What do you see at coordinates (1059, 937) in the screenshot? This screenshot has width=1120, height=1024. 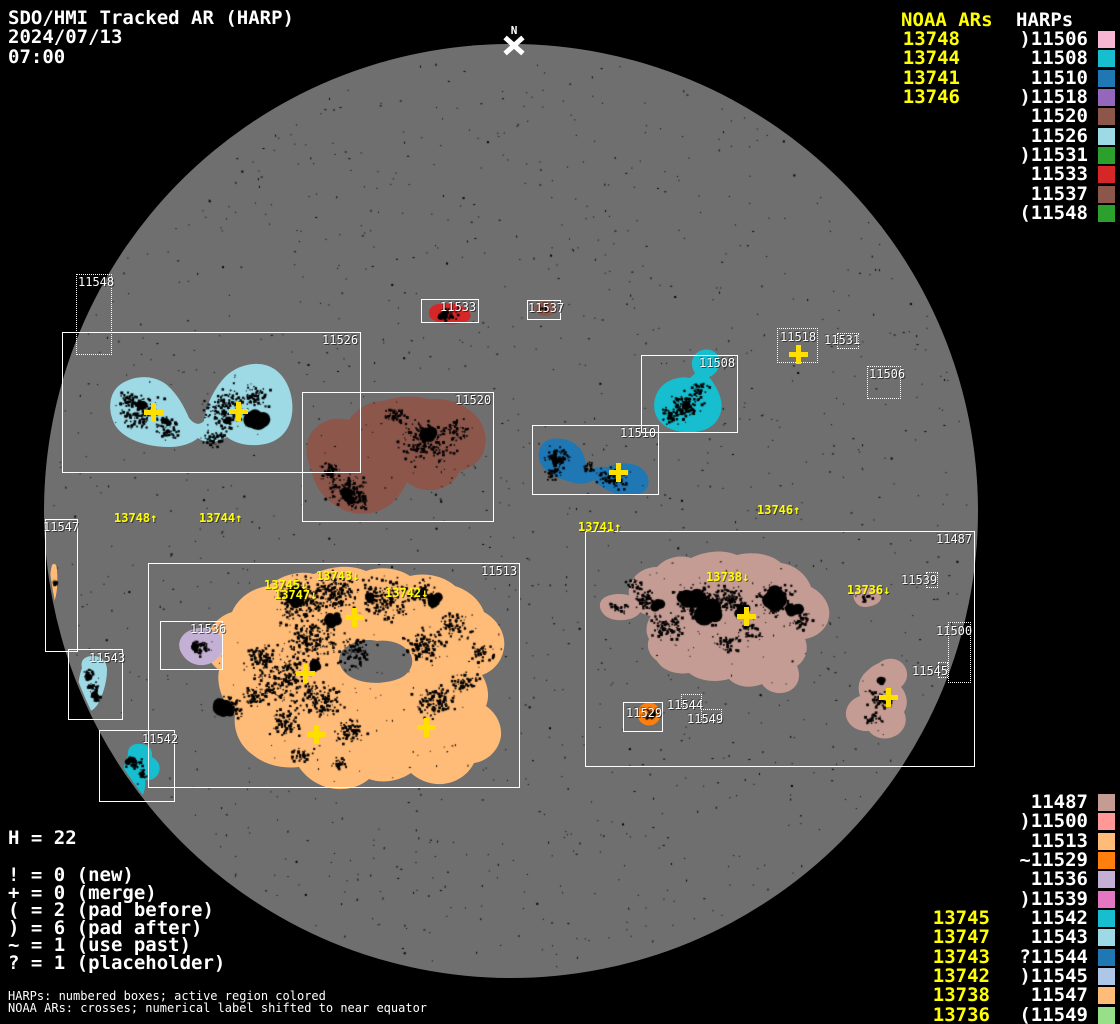 I see `legend-harp-11543: 11543` at bounding box center [1059, 937].